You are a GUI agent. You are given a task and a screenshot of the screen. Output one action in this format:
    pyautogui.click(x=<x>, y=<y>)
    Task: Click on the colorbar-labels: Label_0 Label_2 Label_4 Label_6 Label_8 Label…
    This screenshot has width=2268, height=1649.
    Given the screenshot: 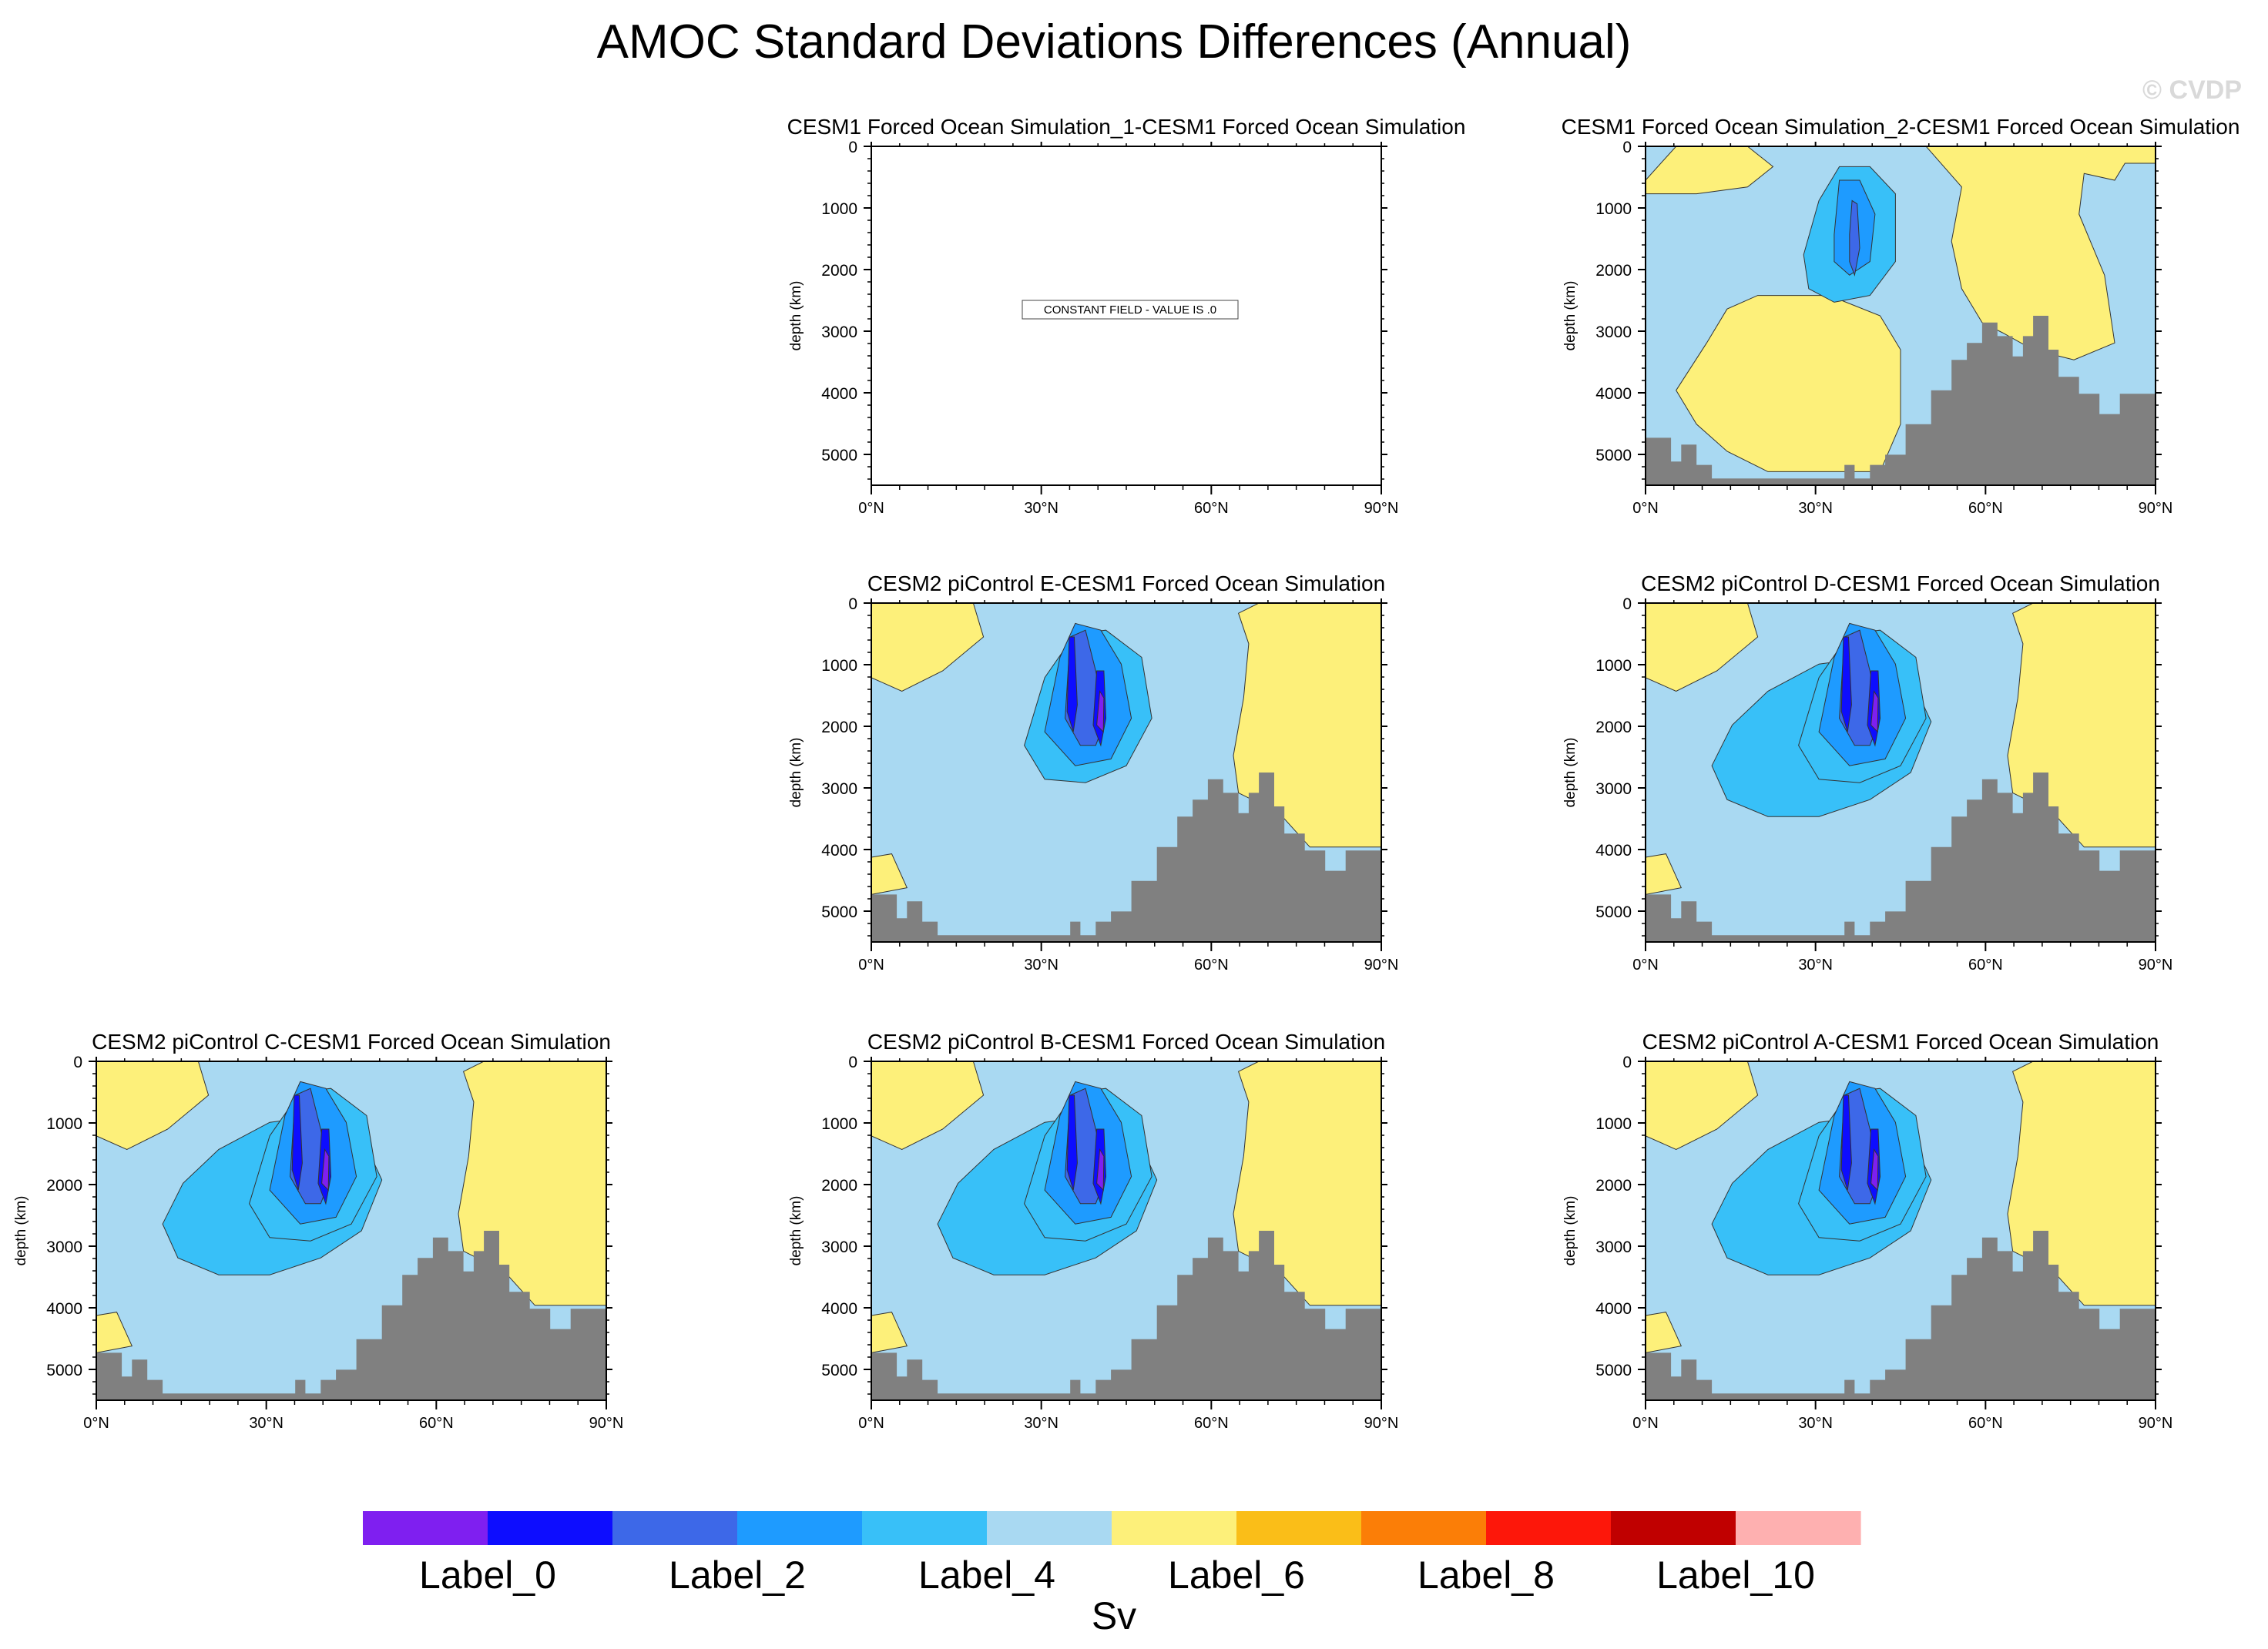 What is the action you would take?
    pyautogui.click(x=1117, y=1575)
    